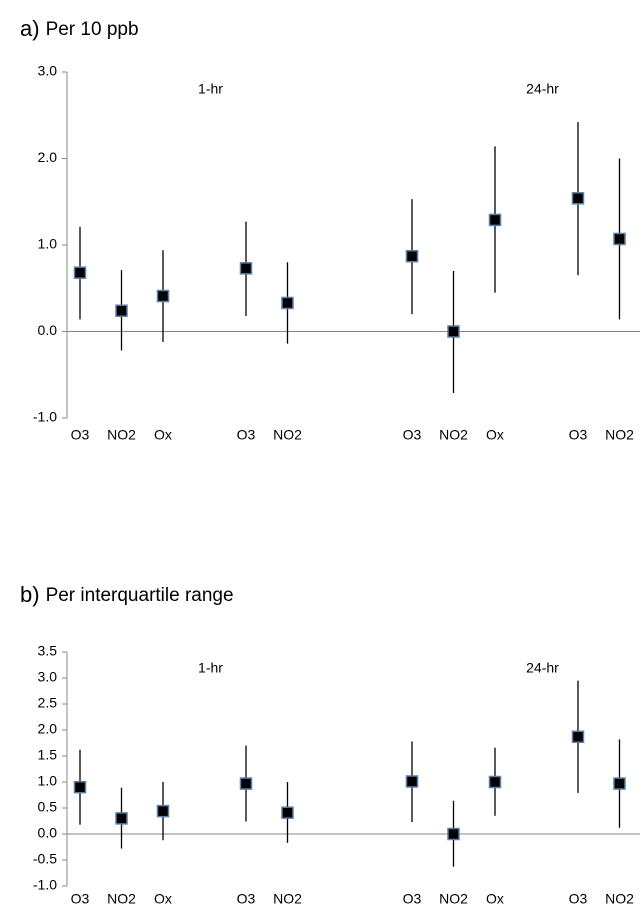  I want to click on y-tick-label: 2.5, so click(48, 703).